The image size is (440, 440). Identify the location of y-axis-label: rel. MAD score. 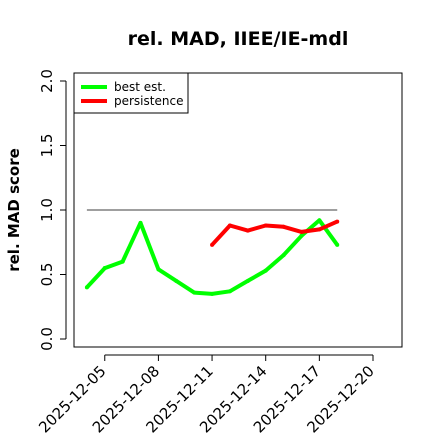
(14, 210).